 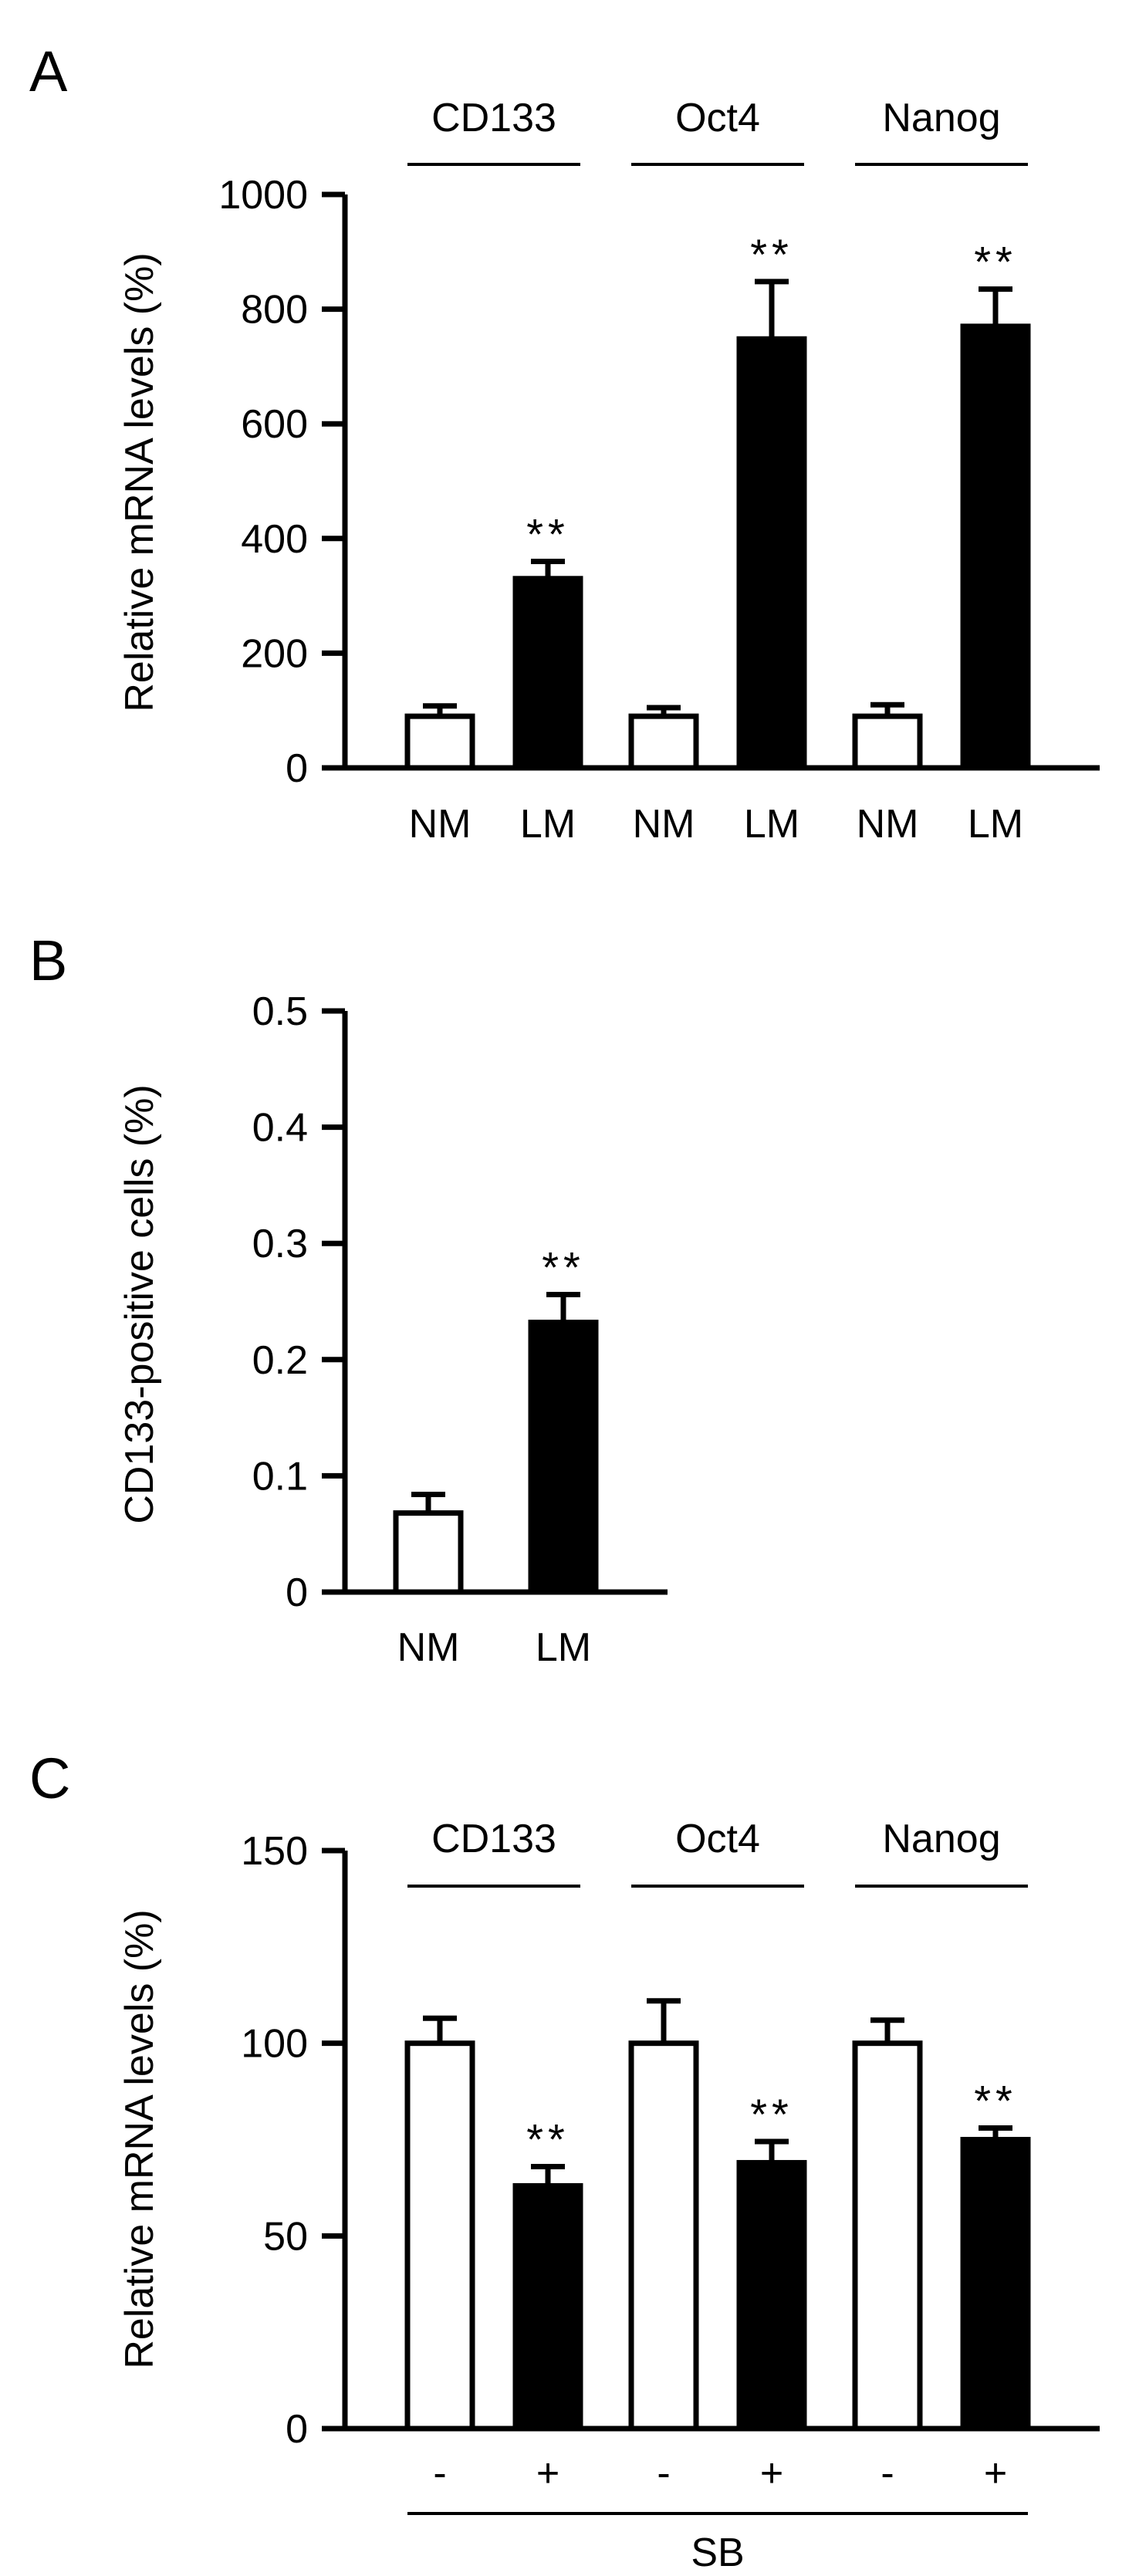 I want to click on y-tick-label: 50, so click(x=285, y=2236).